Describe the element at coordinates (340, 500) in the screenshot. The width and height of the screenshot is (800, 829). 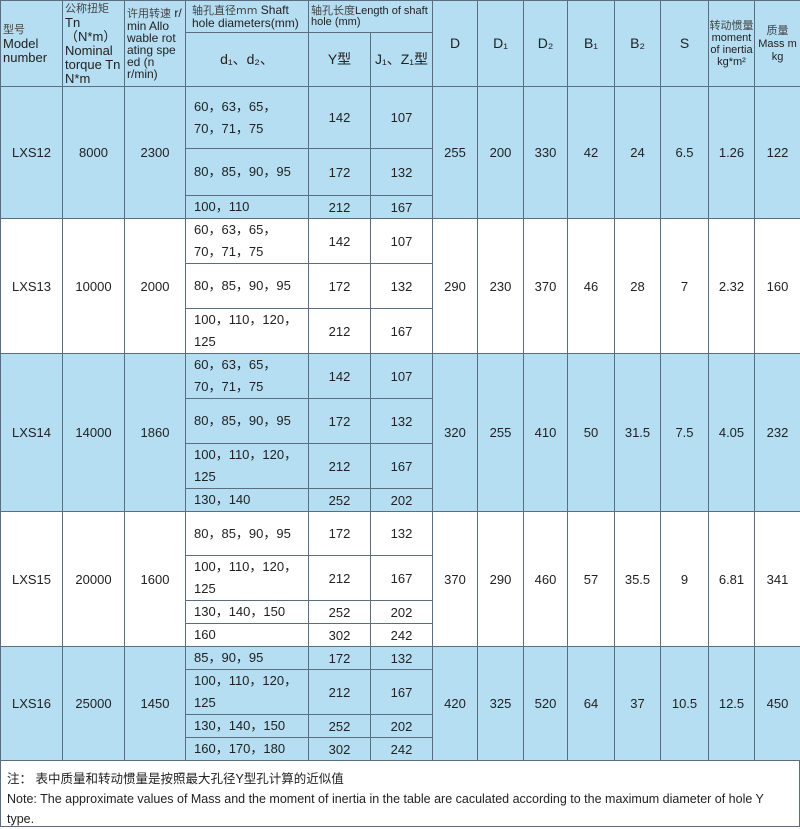
I see `y-length-cell: 252` at that location.